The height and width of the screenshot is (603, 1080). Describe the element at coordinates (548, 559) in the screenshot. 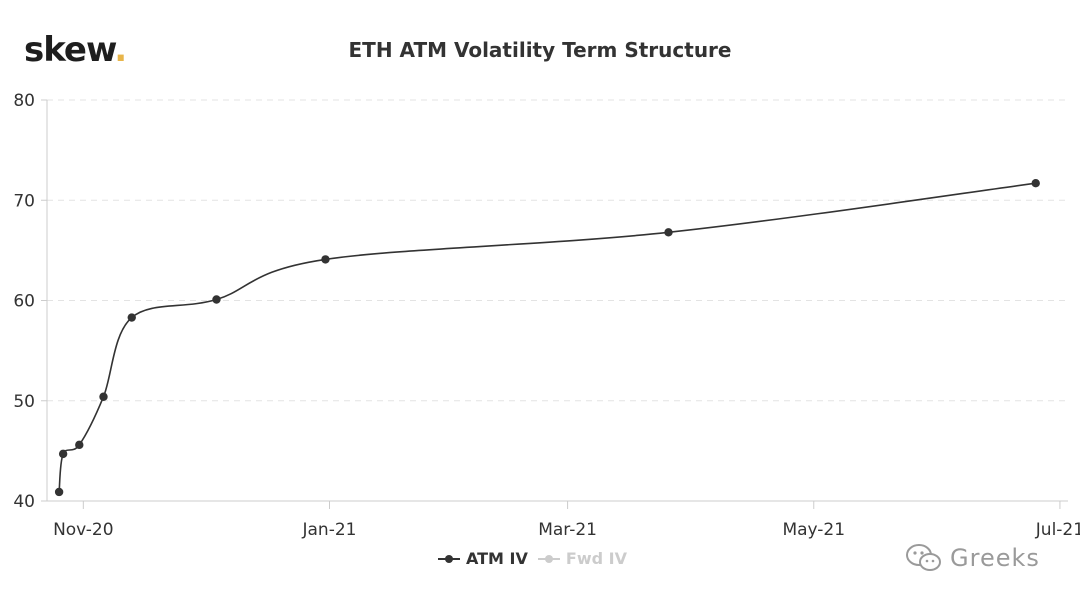

I see `legend-swatch-fwd-iv` at that location.